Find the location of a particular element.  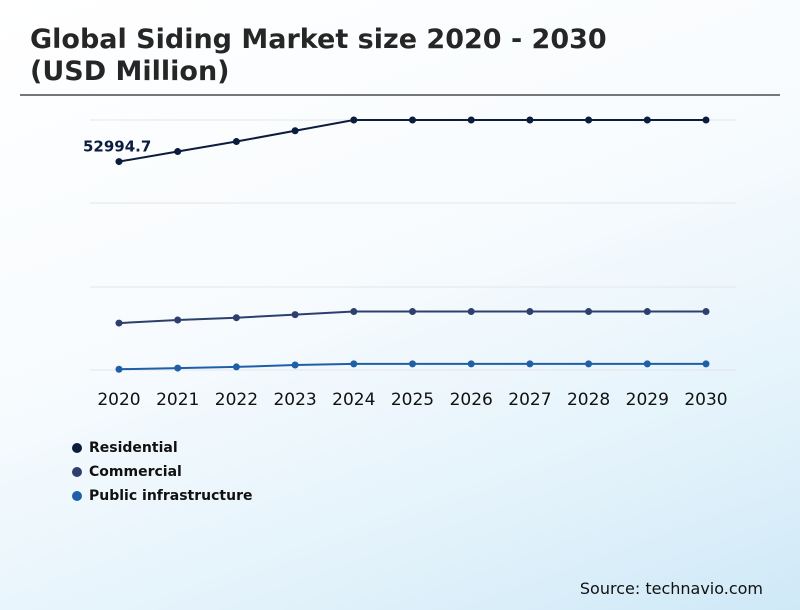

legend-label: Residential is located at coordinates (133, 448).